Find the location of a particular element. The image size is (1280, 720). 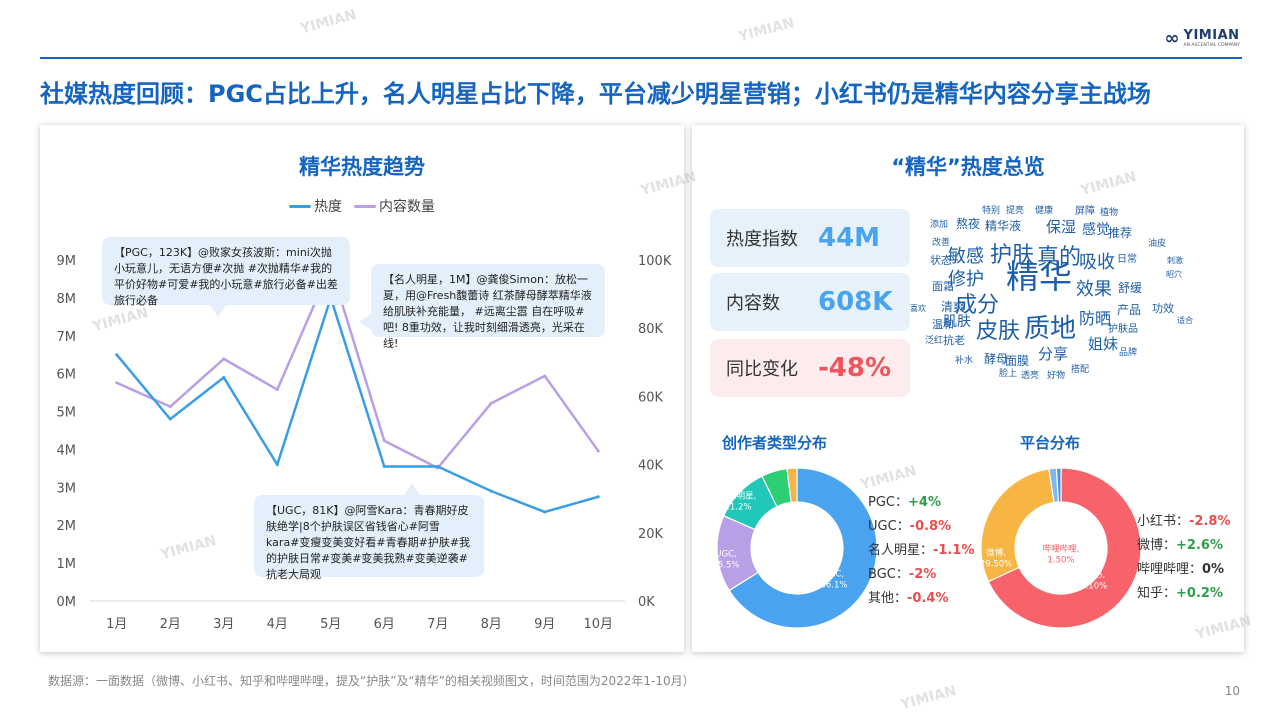

kpi-label: 同比变化 is located at coordinates (762, 369).